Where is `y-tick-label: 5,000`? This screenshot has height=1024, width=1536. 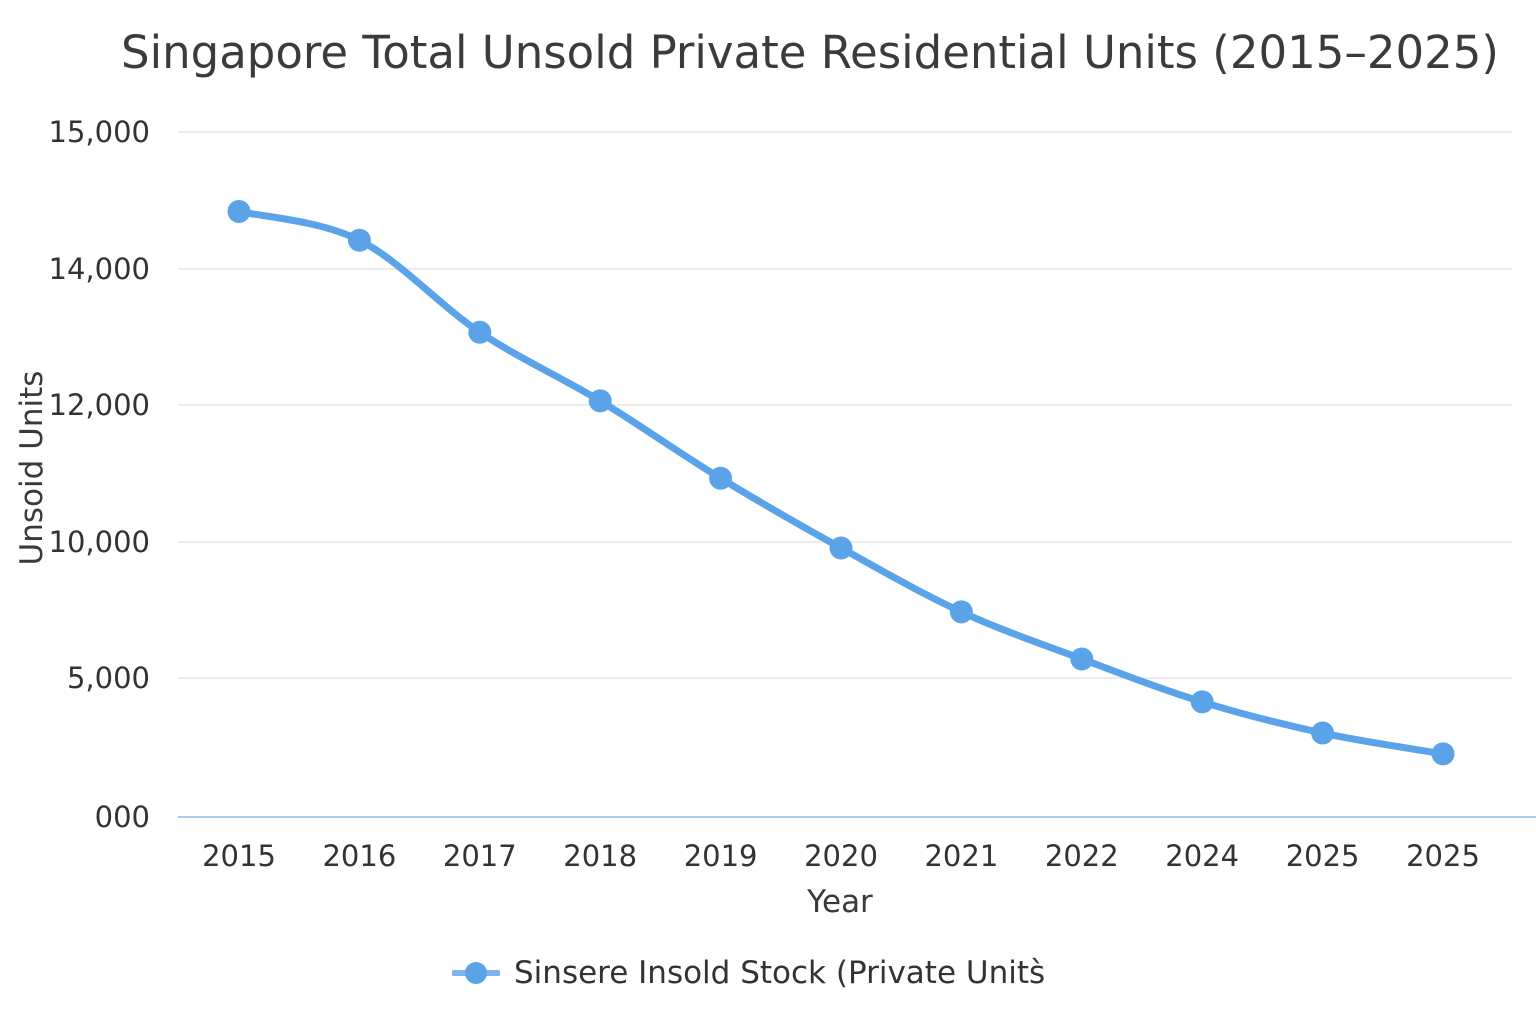 y-tick-label: 5,000 is located at coordinates (108, 678).